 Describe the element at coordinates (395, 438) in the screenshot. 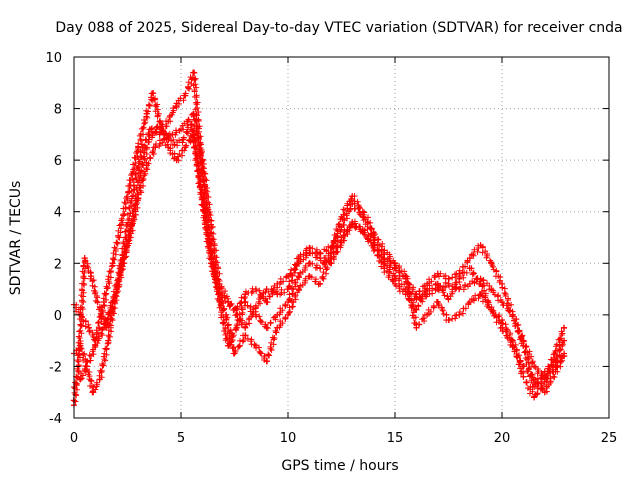

I see `x-tick-label: 15` at that location.